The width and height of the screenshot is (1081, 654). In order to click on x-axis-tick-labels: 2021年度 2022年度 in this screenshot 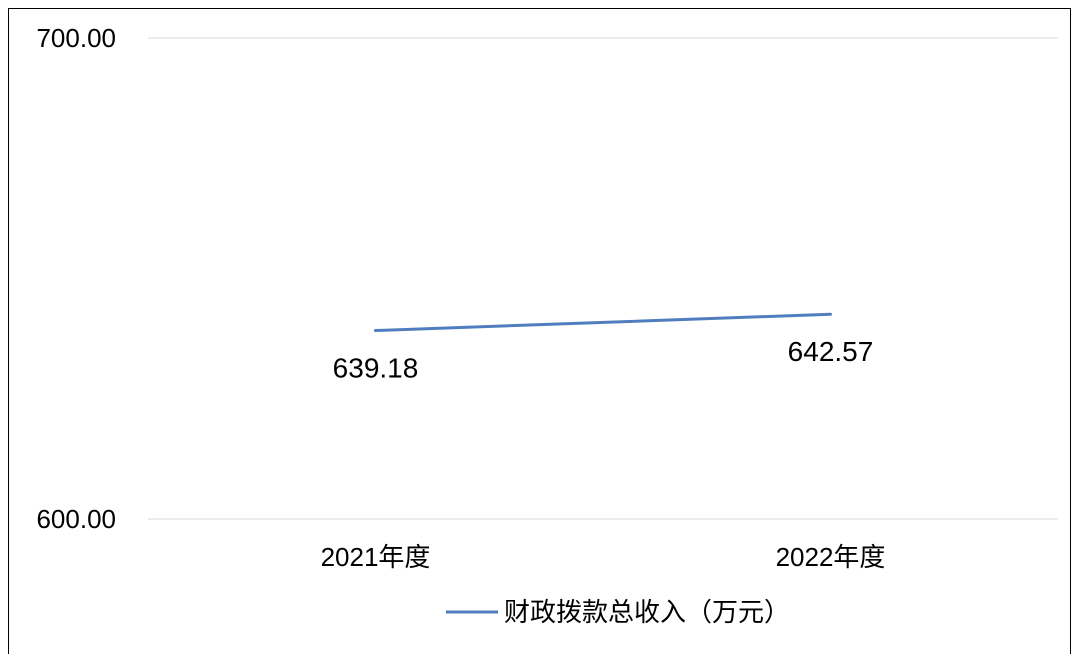, I will do `click(603, 557)`.